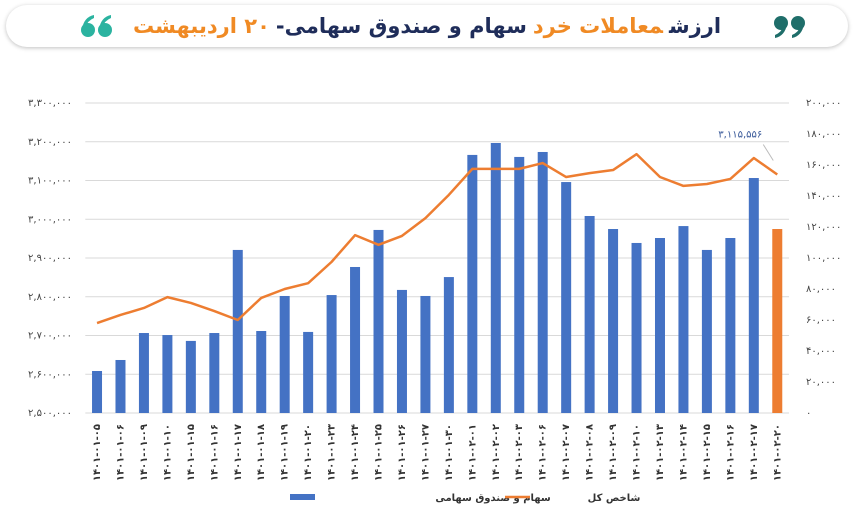 The width and height of the screenshot is (856, 524). Describe the element at coordinates (261, 452) in the screenshot. I see `x-tick-label: ۱۴۰۱-۰۱-۱۸` at that location.